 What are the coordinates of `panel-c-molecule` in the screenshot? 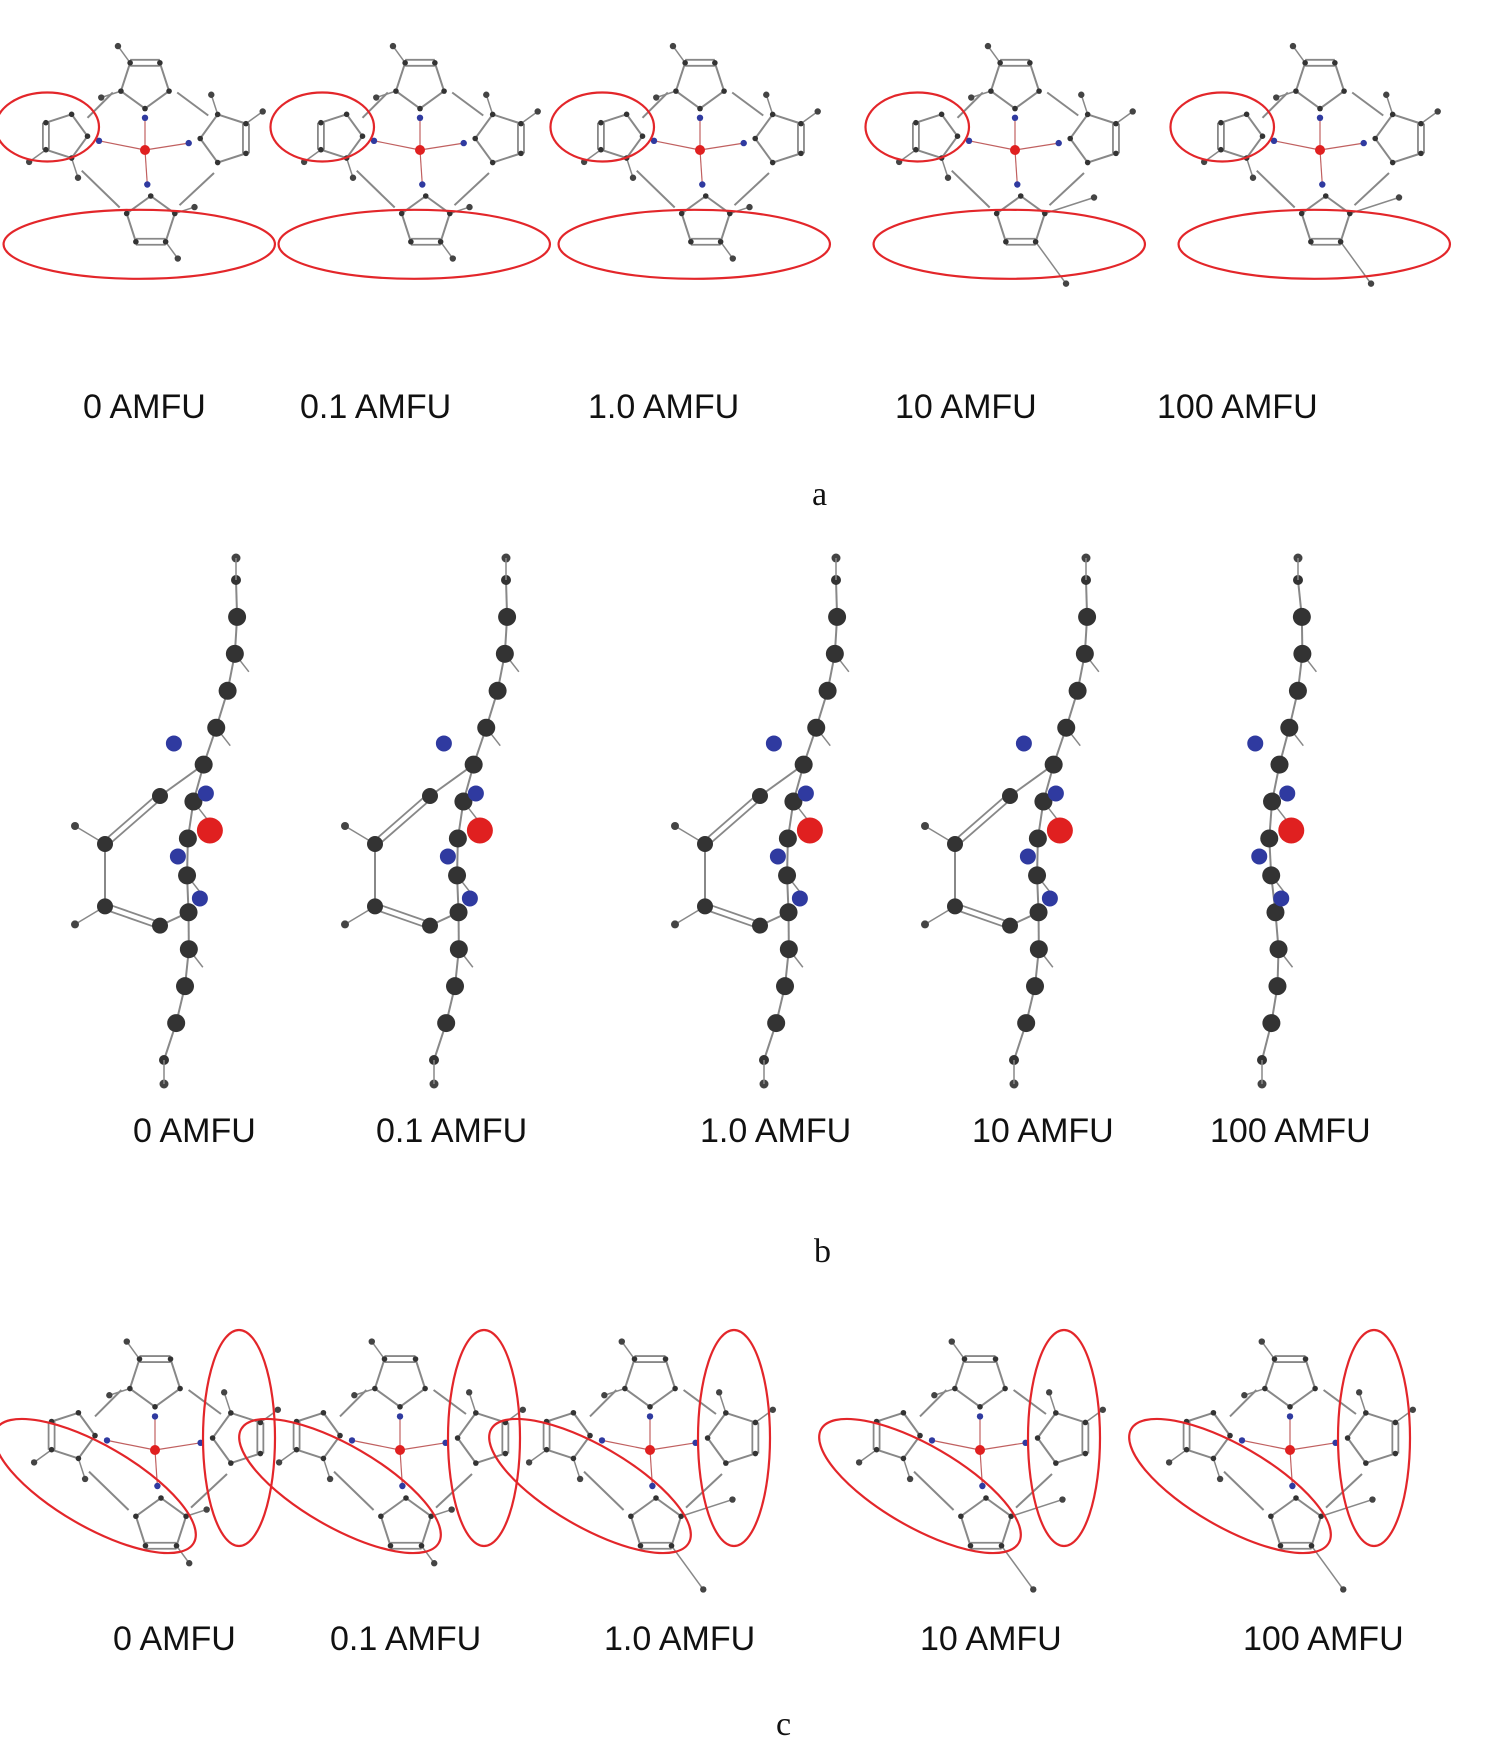 It's located at (382, 1447).